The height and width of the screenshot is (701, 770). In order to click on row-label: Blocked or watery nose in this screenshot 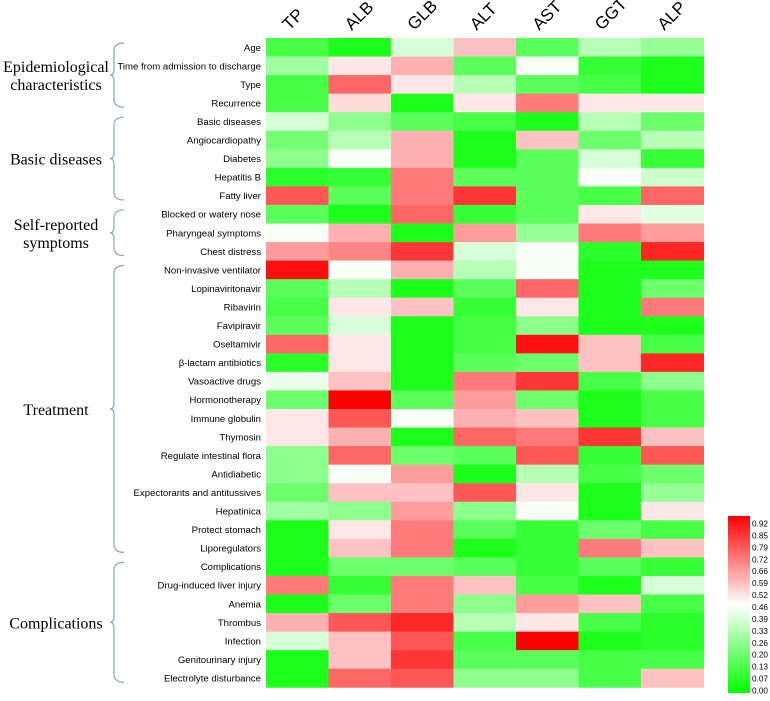, I will do `click(211, 215)`.